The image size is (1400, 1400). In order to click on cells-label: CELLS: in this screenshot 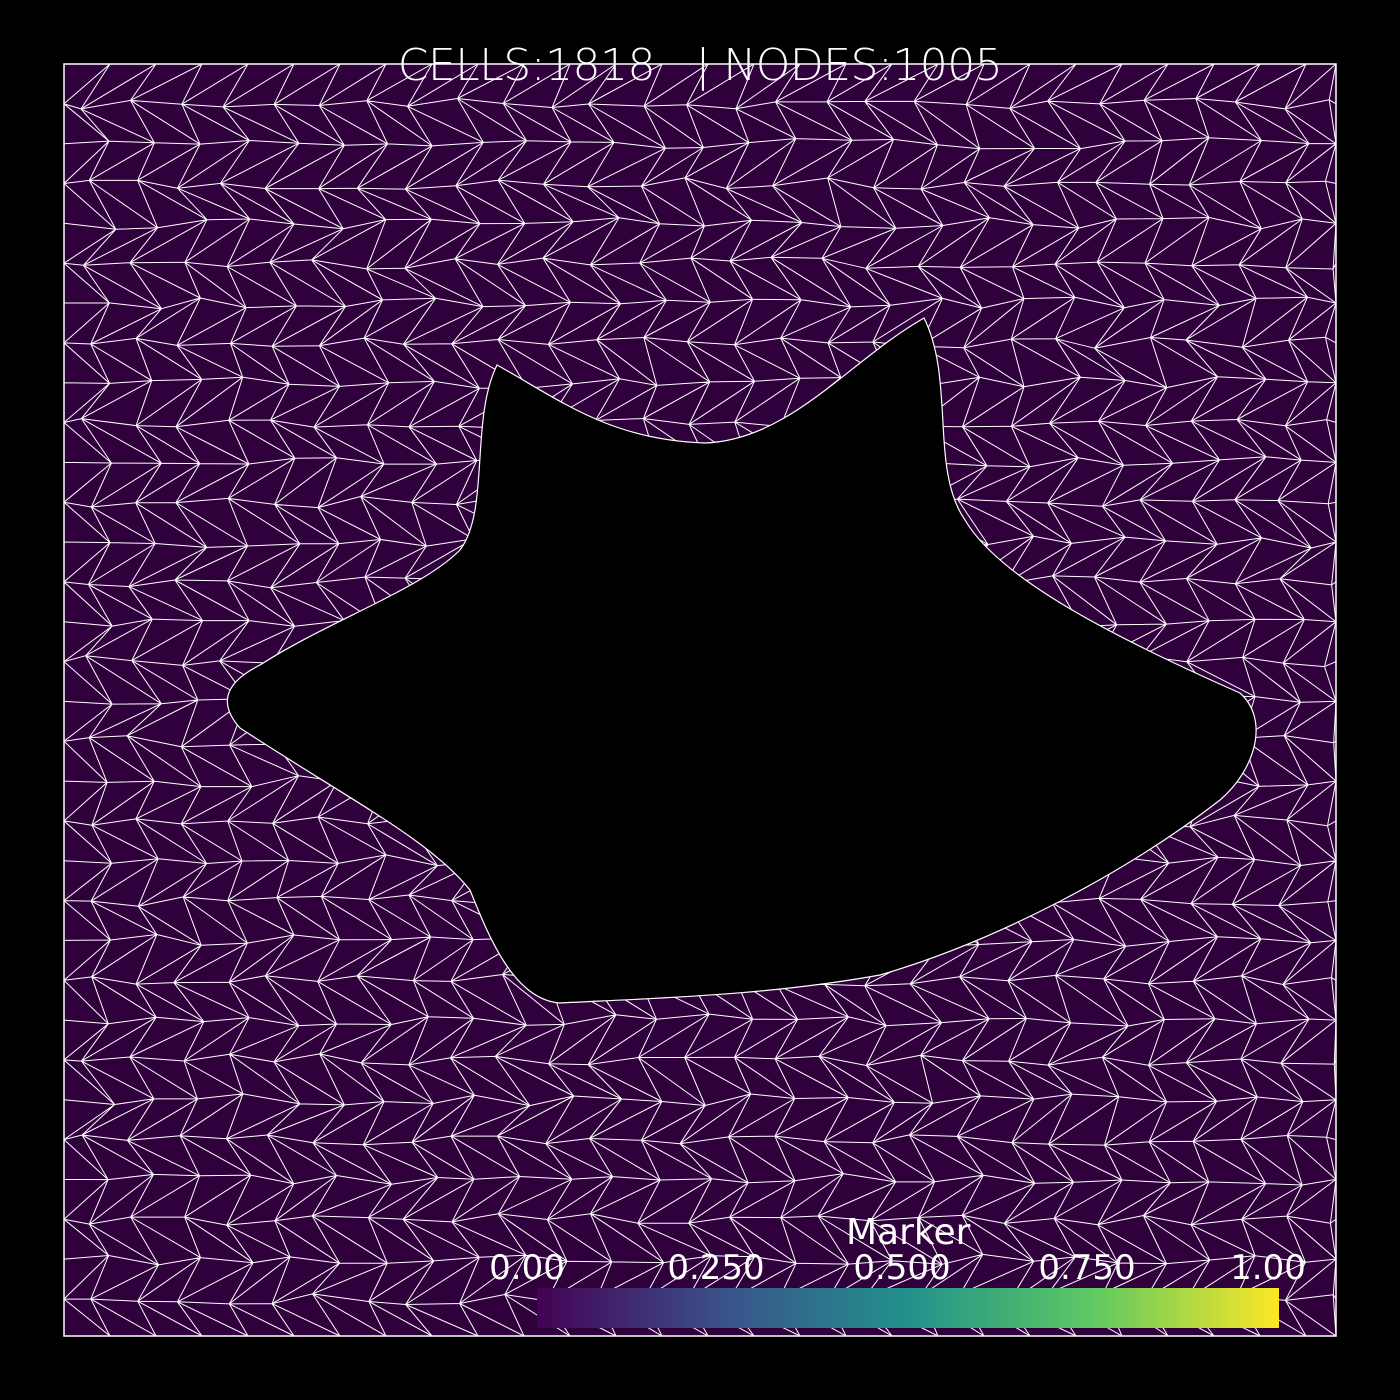, I will do `click(471, 65)`.